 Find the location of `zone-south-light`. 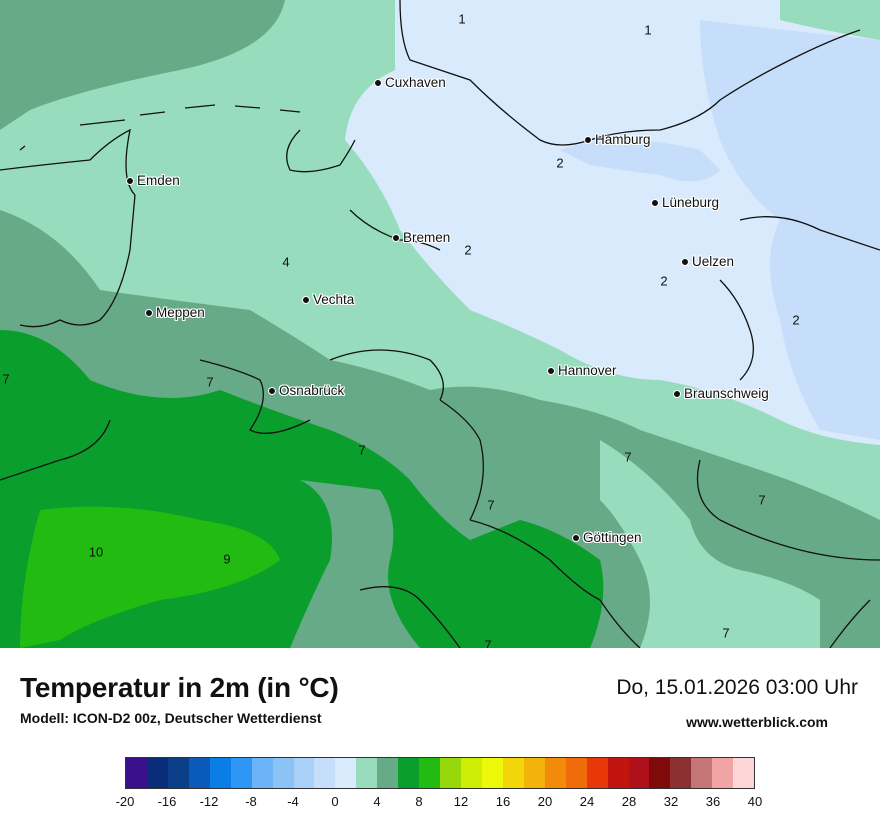

zone-south-light is located at coordinates (710, 544).